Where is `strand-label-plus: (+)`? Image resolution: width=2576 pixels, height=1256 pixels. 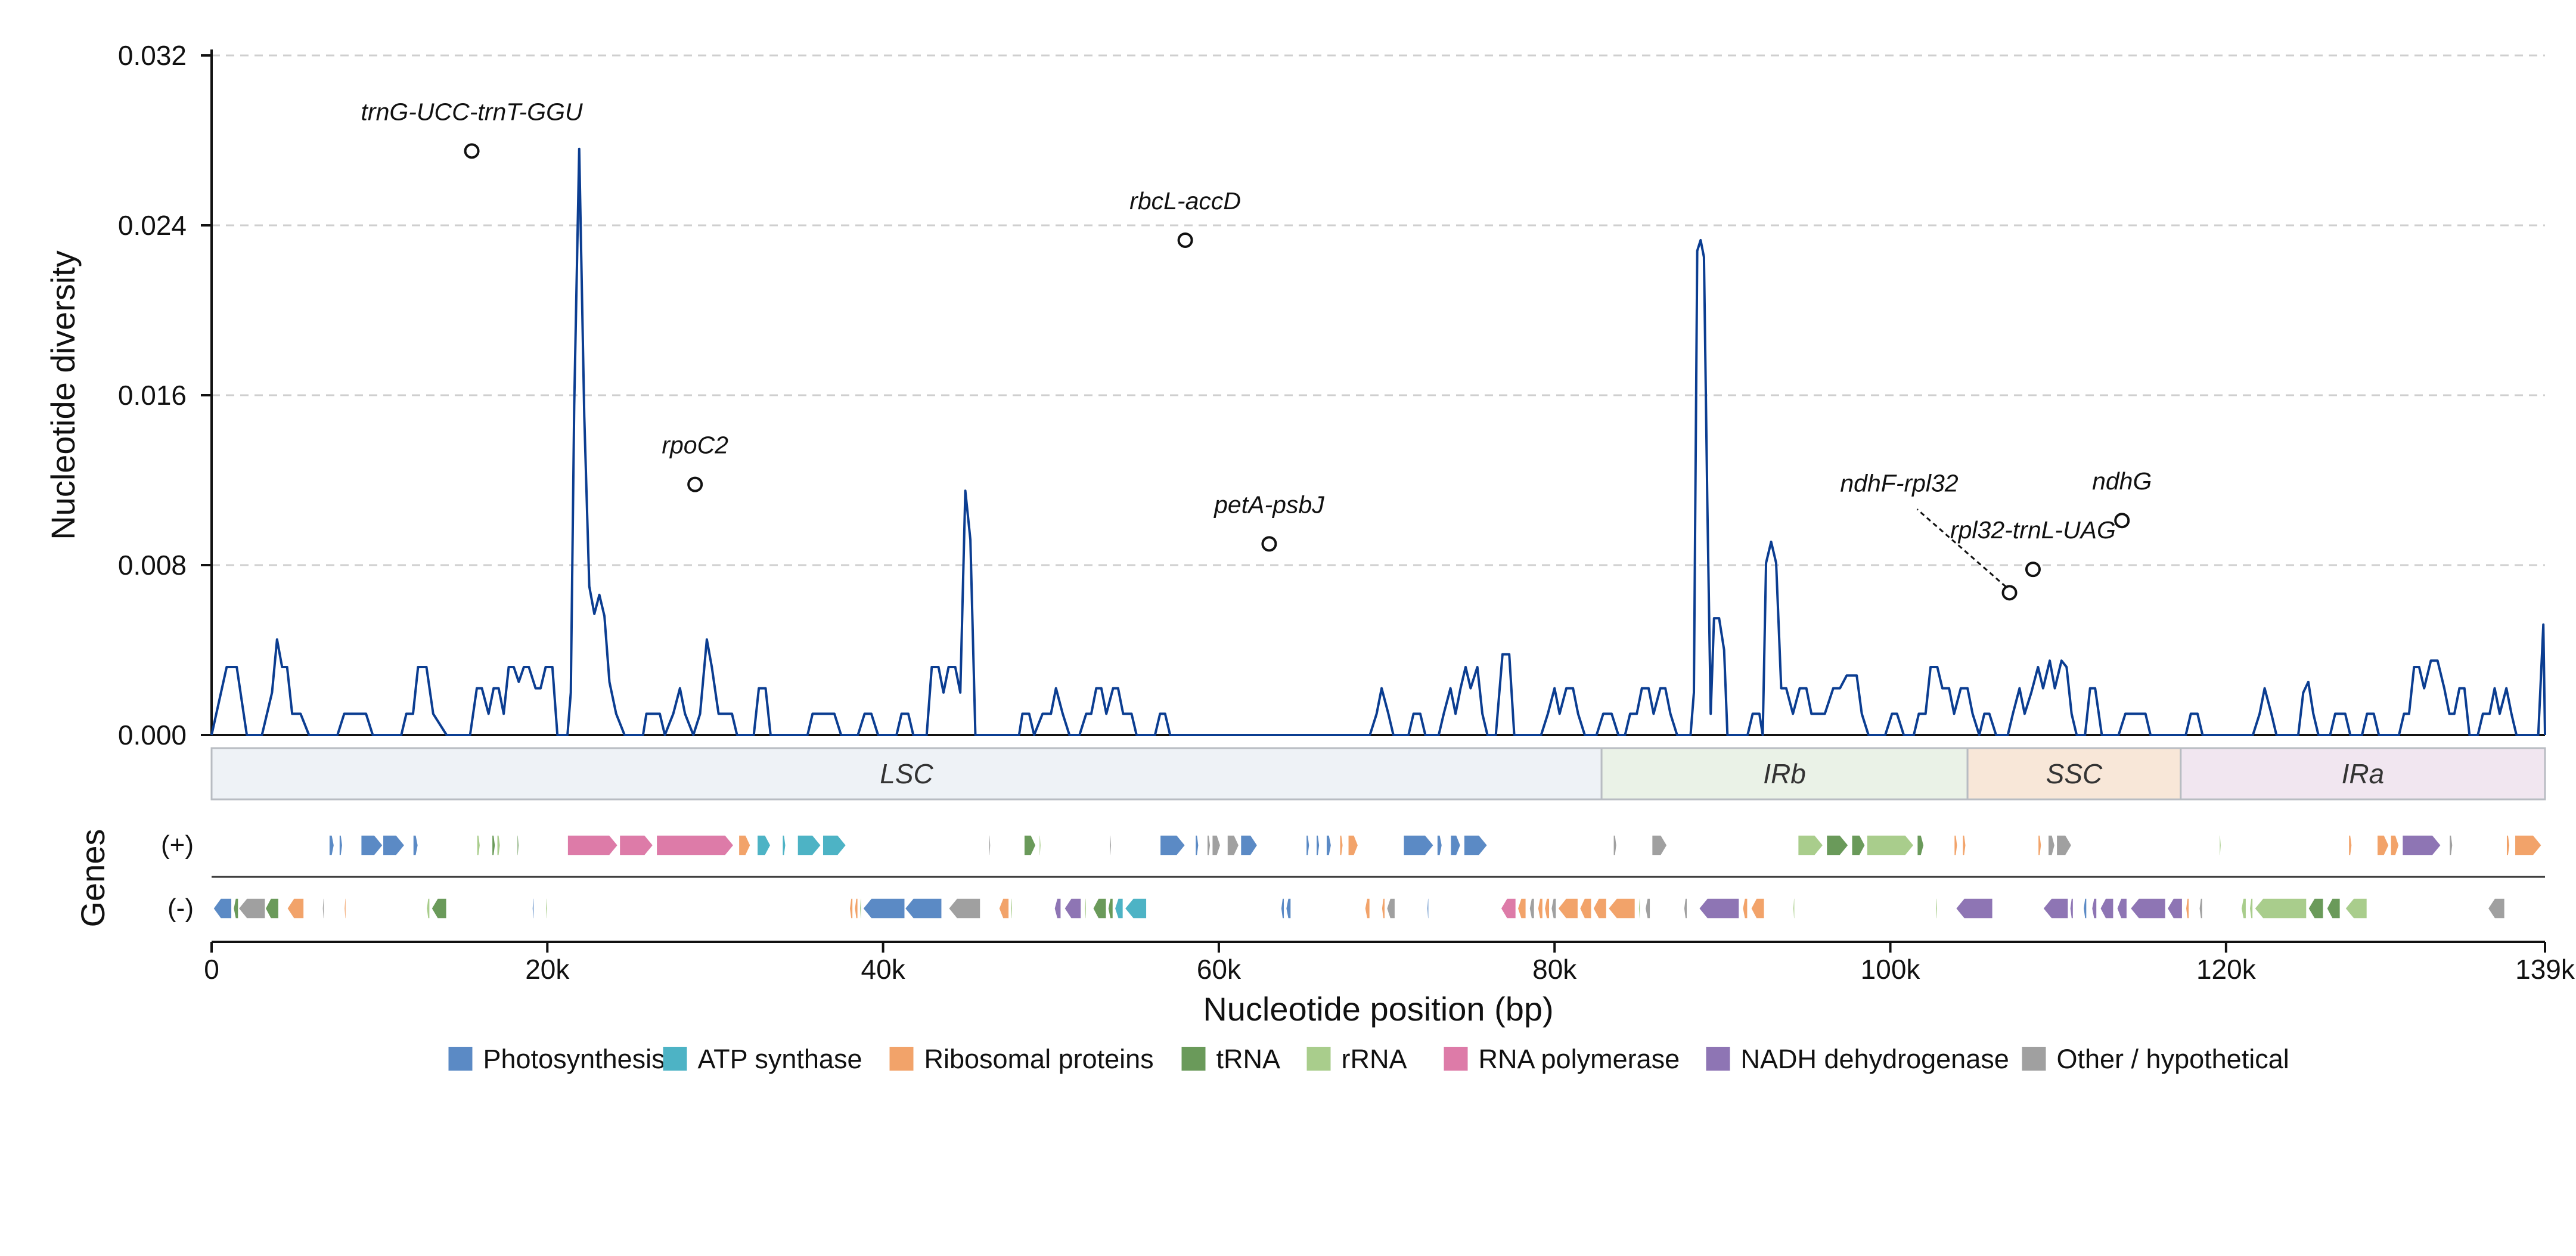 strand-label-plus: (+) is located at coordinates (177, 845).